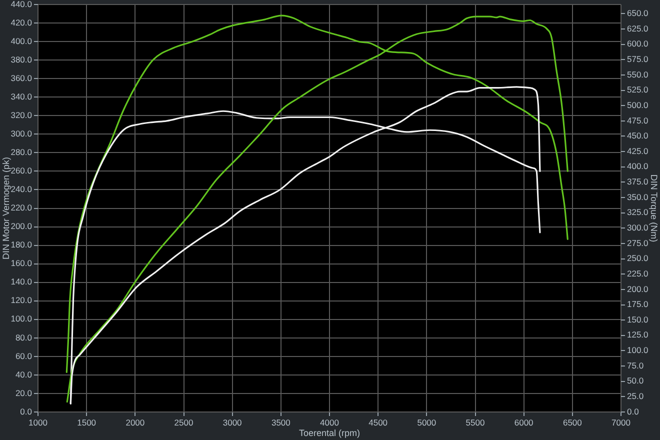  Describe the element at coordinates (21, 281) in the screenshot. I see `y-tick-label: 140.0` at that location.